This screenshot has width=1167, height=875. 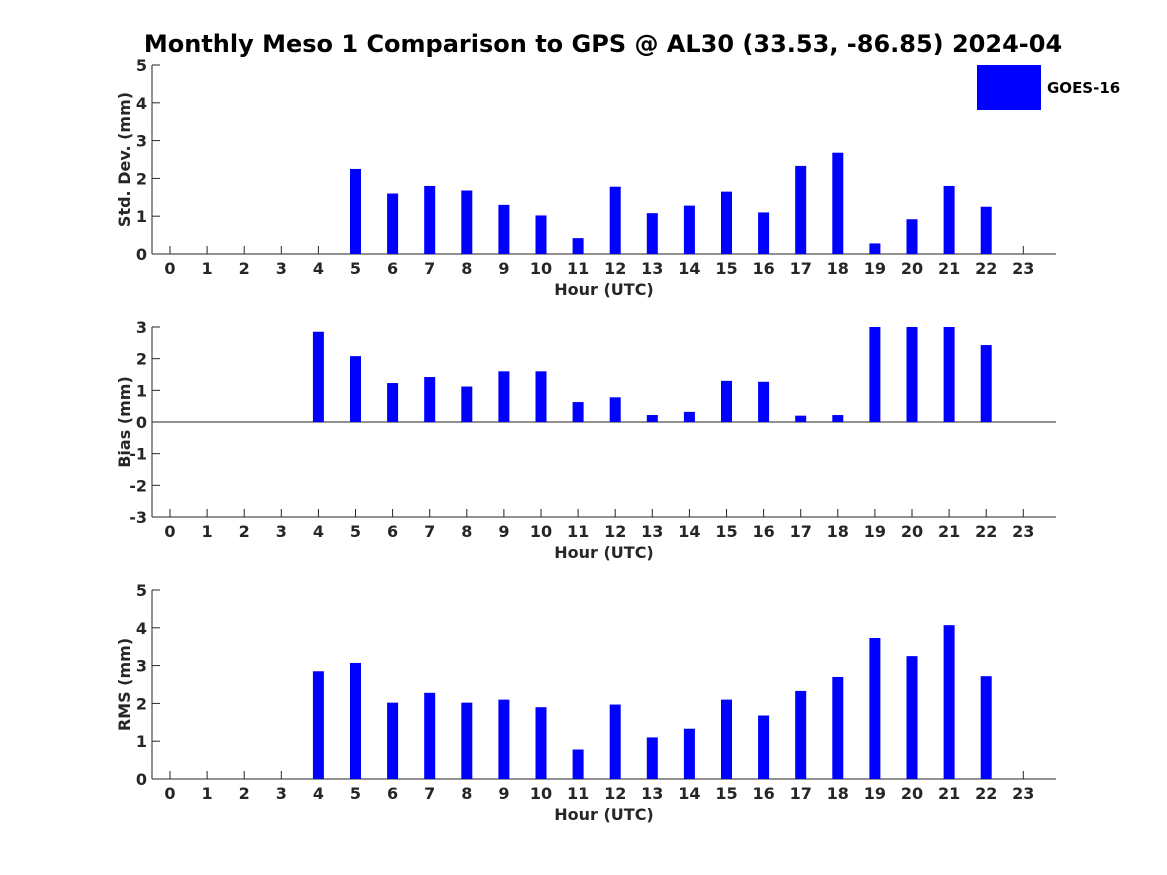 What do you see at coordinates (689, 793) in the screenshot?
I see `x-tick-label: 14` at bounding box center [689, 793].